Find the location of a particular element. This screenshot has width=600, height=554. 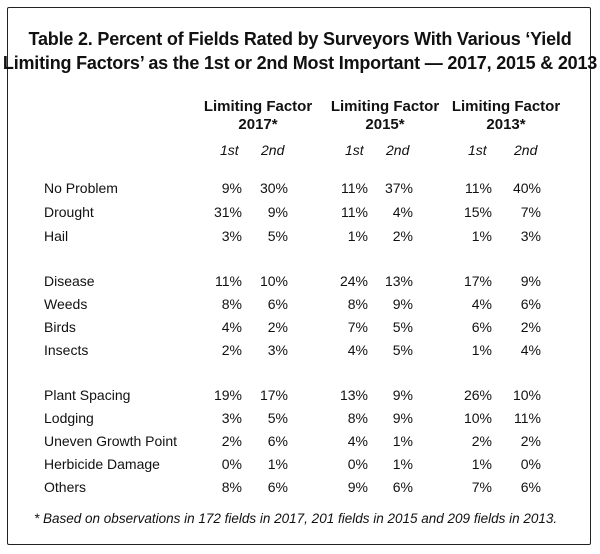

column-group-2017: Limiting Factor 2017* is located at coordinates (258, 116).